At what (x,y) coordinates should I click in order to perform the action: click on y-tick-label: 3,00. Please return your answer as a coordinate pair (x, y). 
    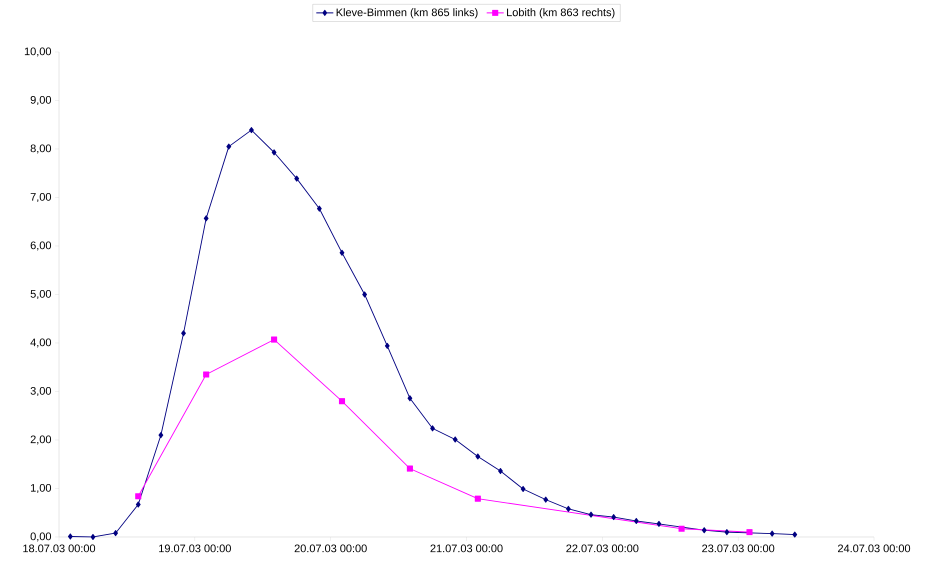
    Looking at the image, I should click on (41, 391).